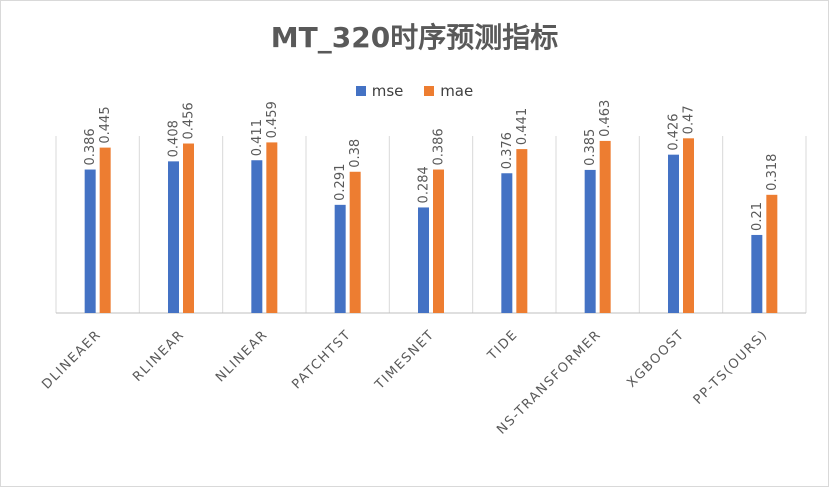 The height and width of the screenshot is (487, 829). What do you see at coordinates (757, 216) in the screenshot?
I see `data-label-mse: 0.21` at bounding box center [757, 216].